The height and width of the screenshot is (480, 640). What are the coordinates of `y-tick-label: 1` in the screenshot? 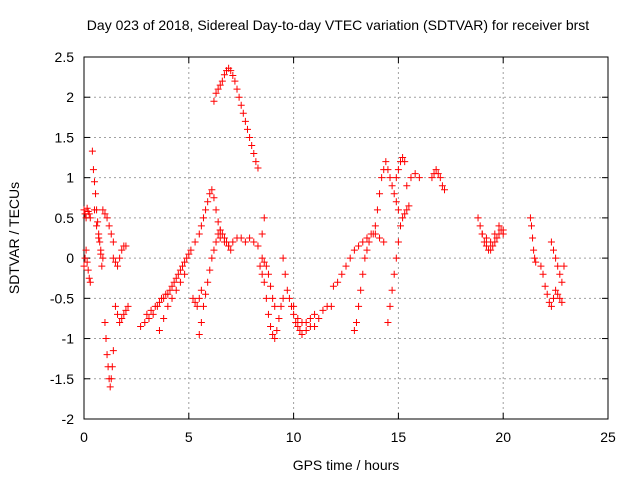 It's located at (70, 178).